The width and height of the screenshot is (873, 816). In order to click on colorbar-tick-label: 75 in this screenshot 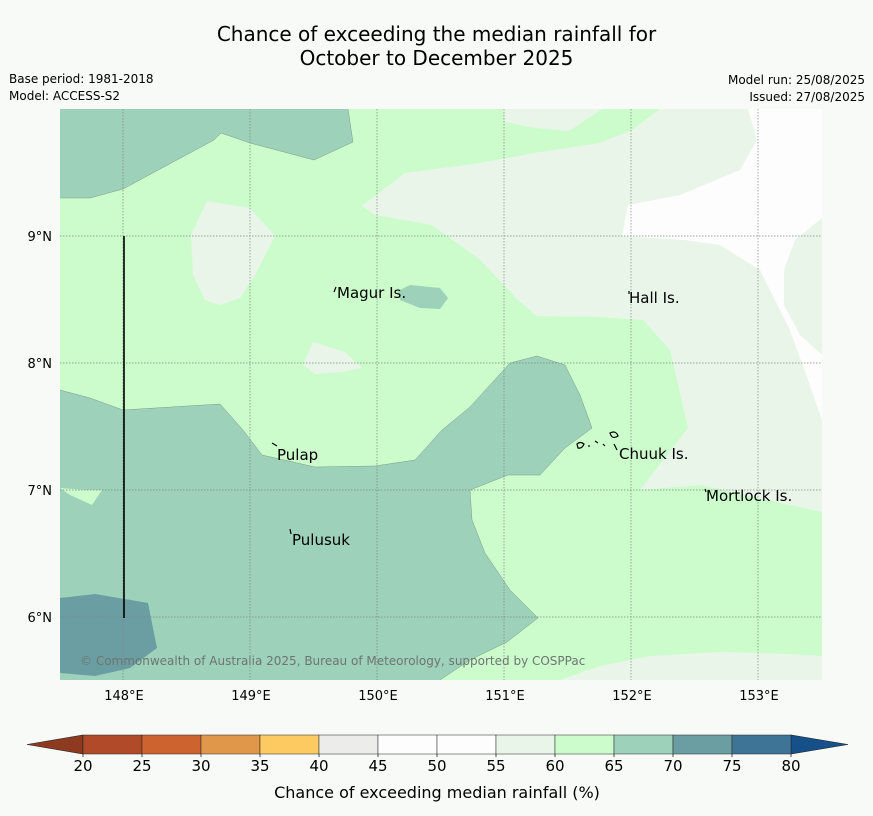, I will do `click(731, 766)`.